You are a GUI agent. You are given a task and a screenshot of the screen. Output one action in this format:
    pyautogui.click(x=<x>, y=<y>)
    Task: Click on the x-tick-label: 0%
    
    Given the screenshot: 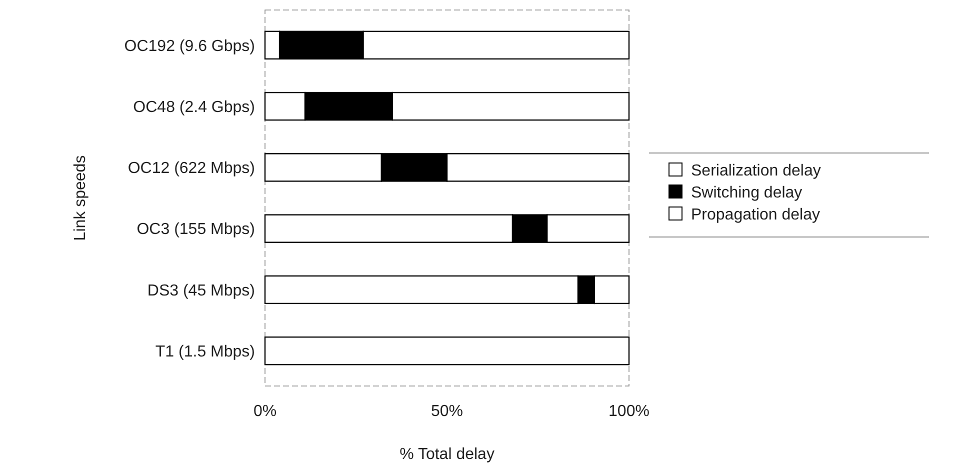 What is the action you would take?
    pyautogui.click(x=265, y=411)
    